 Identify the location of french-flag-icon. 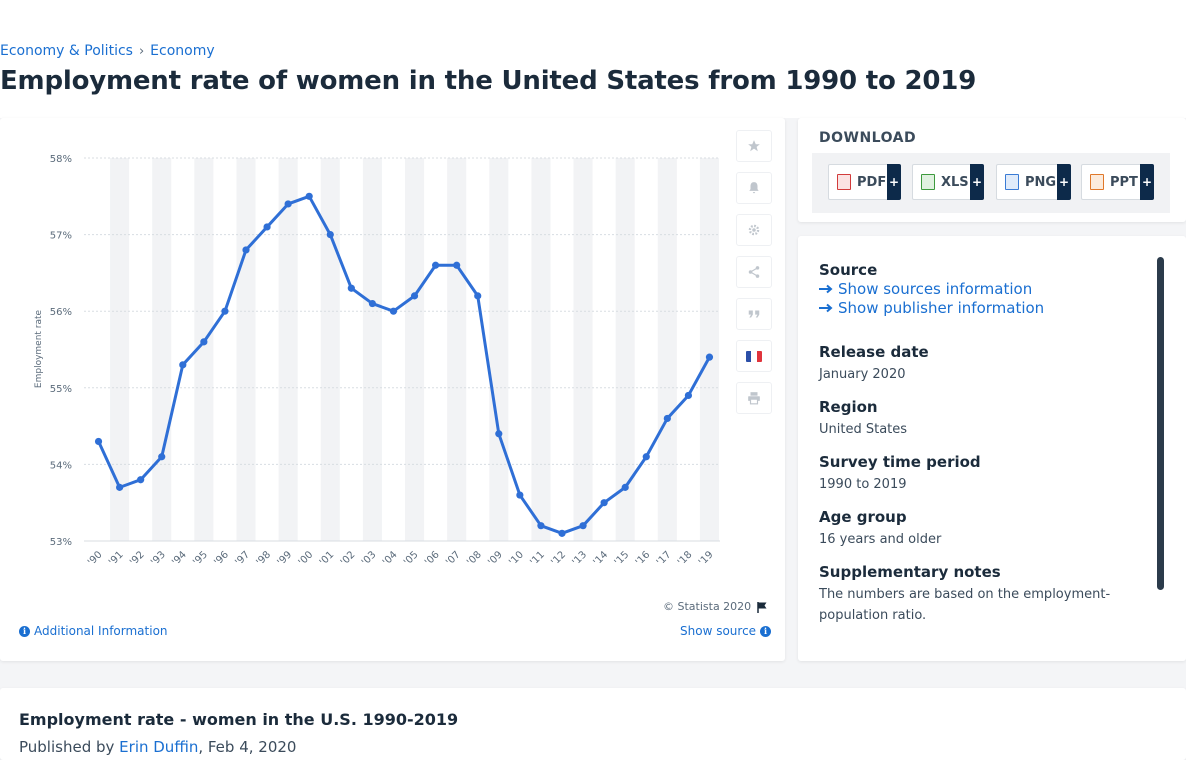
(754, 356).